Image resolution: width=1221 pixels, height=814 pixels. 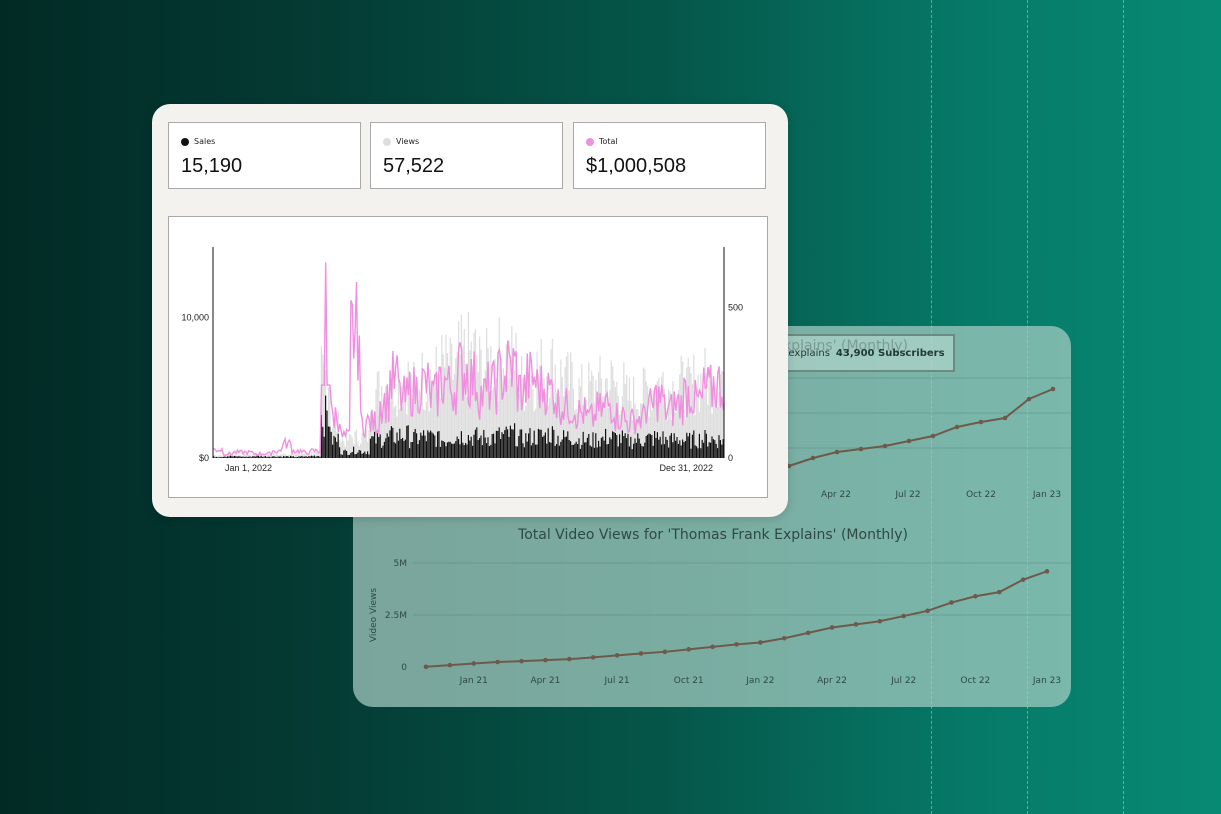 What do you see at coordinates (414, 166) in the screenshot?
I see `stat-value: 57,522` at bounding box center [414, 166].